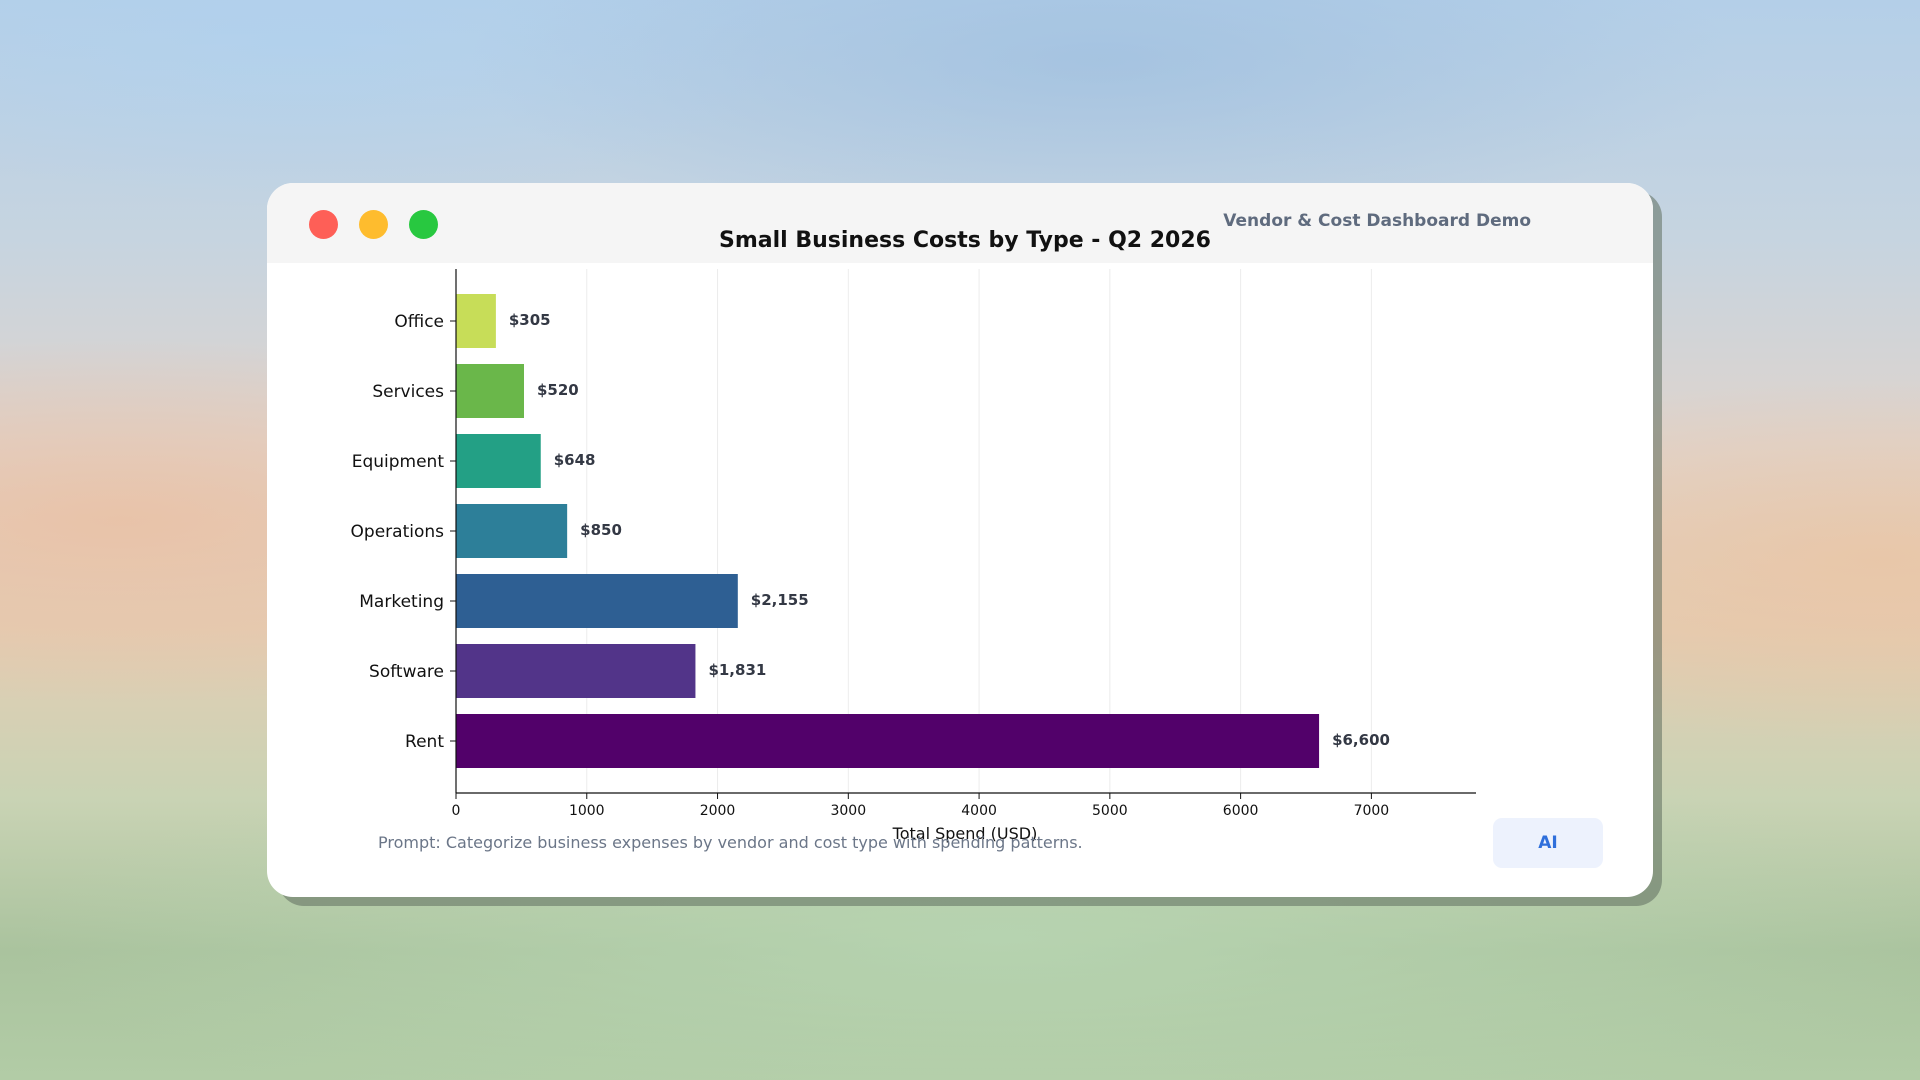  What do you see at coordinates (323, 224) in the screenshot?
I see `close-button` at bounding box center [323, 224].